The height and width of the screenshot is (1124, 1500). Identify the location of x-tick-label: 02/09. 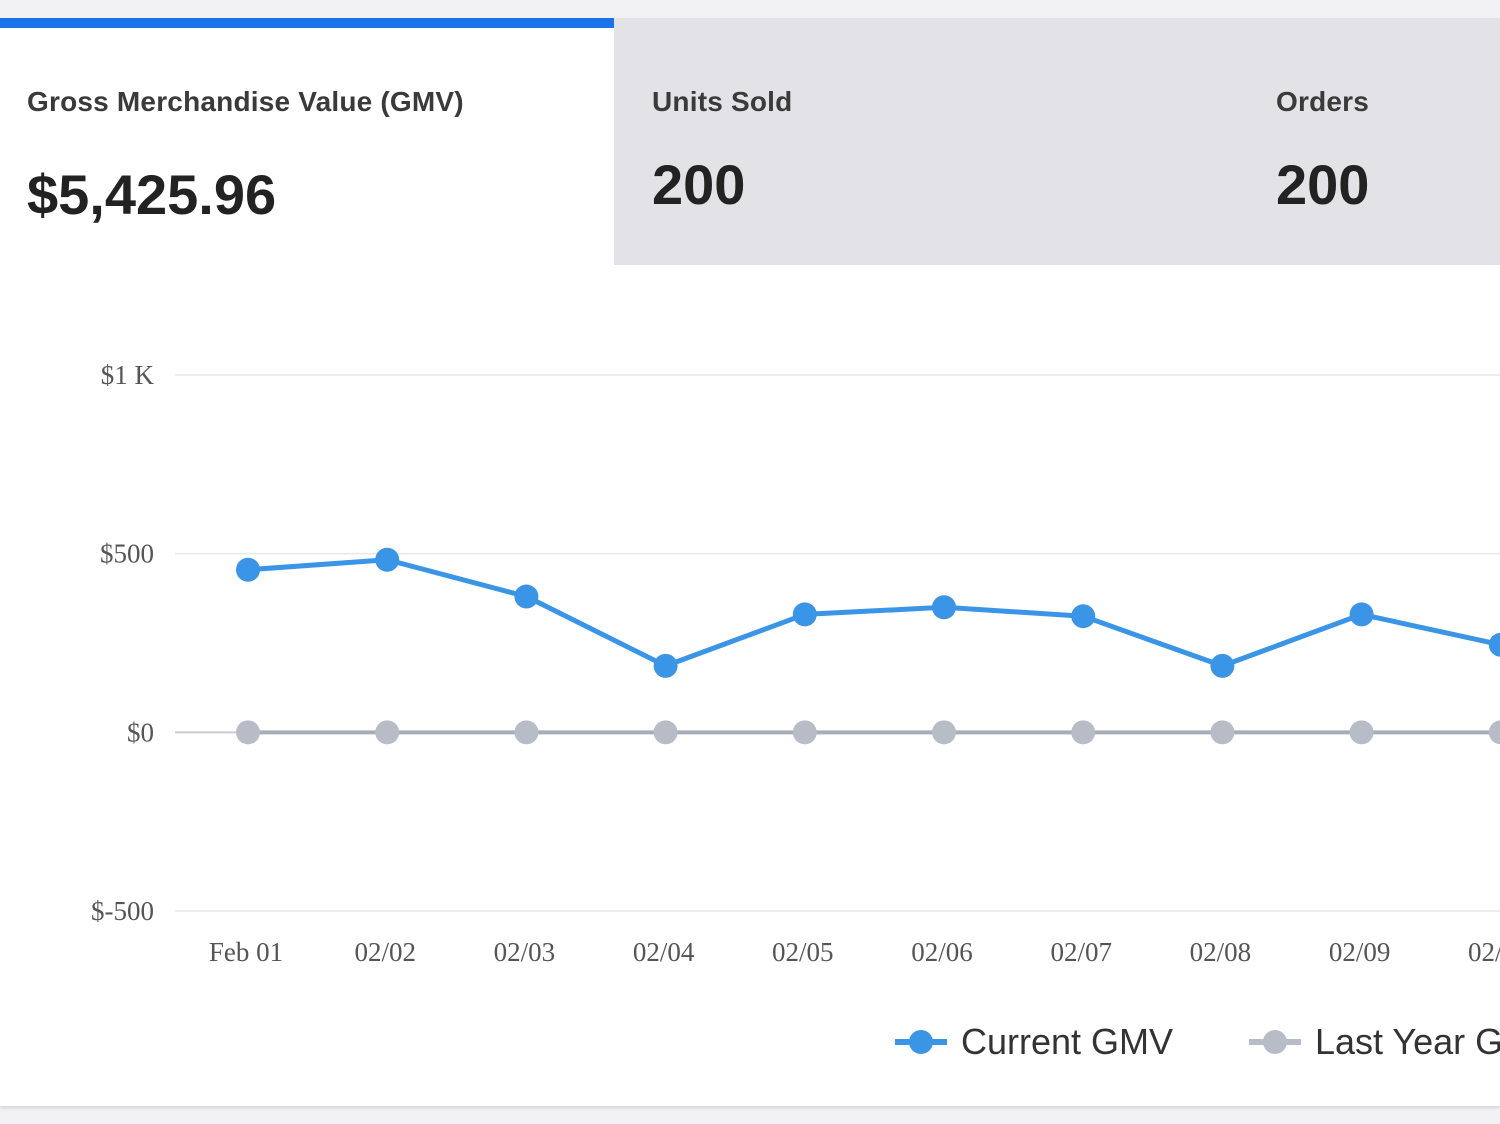
(1360, 952).